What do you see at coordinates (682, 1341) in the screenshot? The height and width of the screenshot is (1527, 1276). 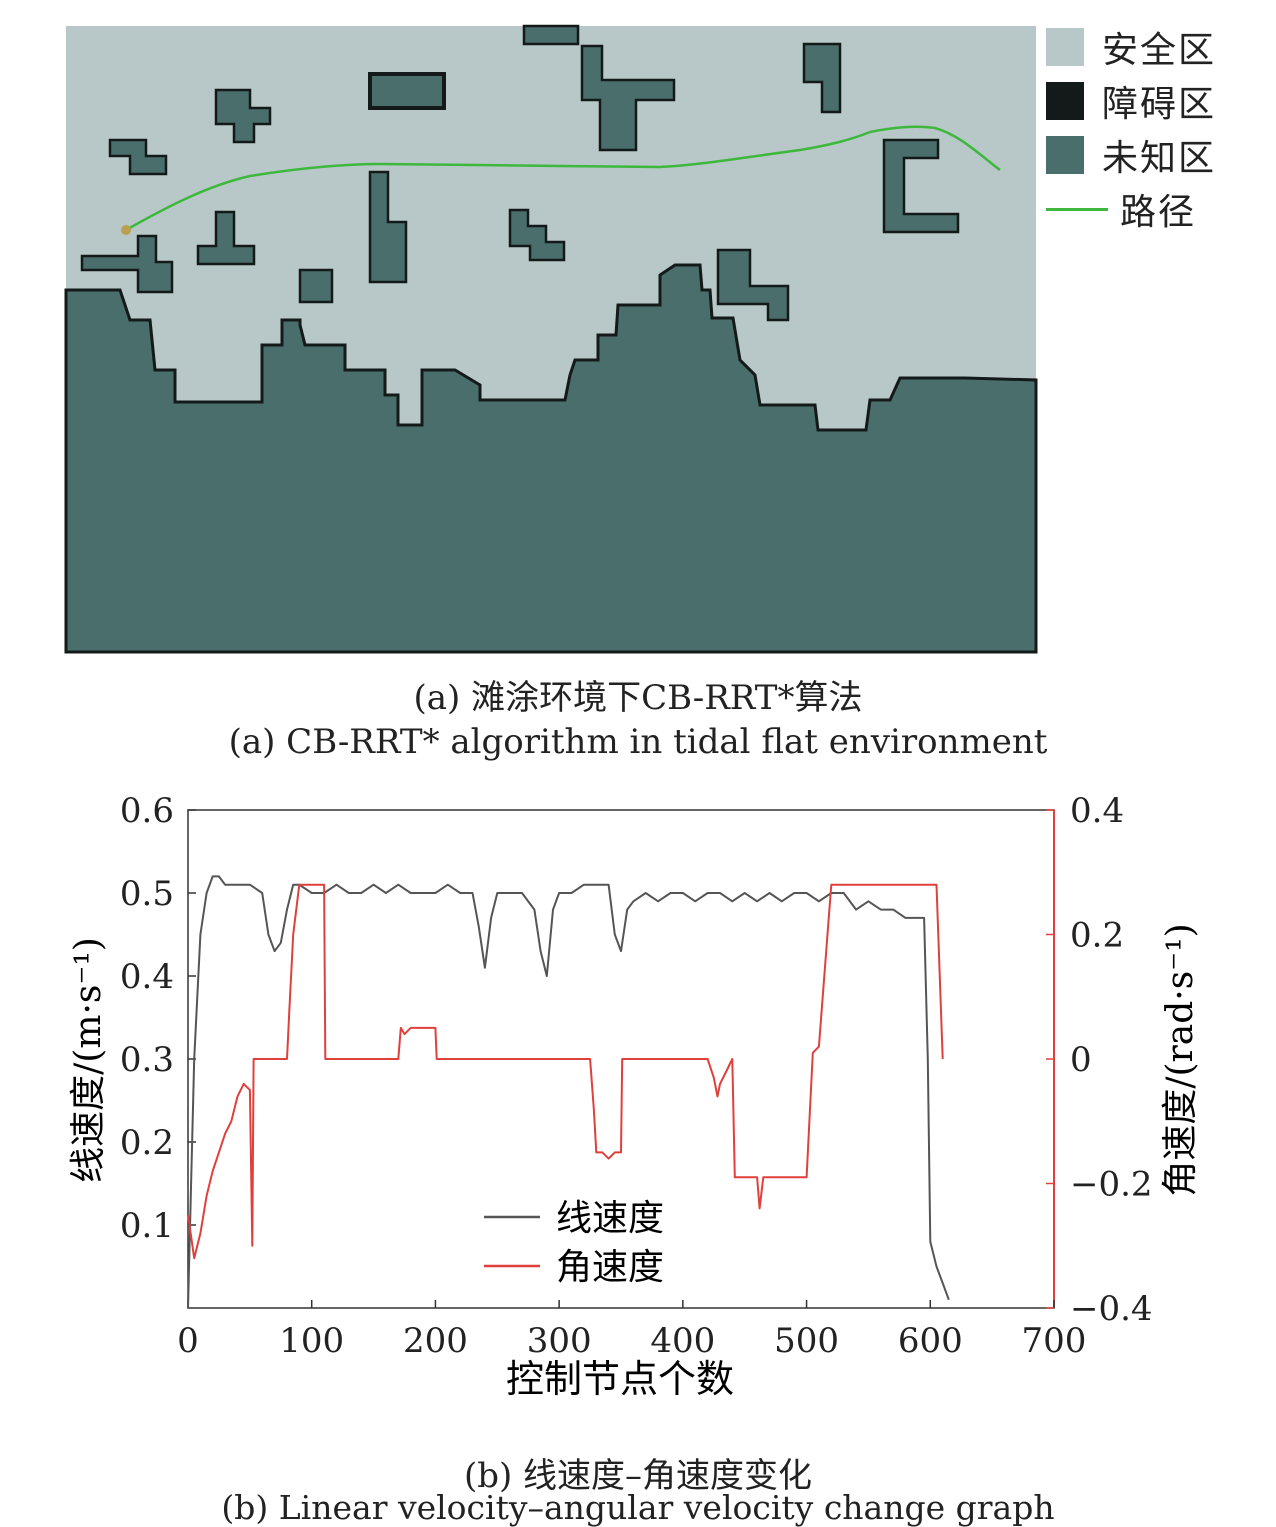 I see `x-tick-label: 400` at bounding box center [682, 1341].